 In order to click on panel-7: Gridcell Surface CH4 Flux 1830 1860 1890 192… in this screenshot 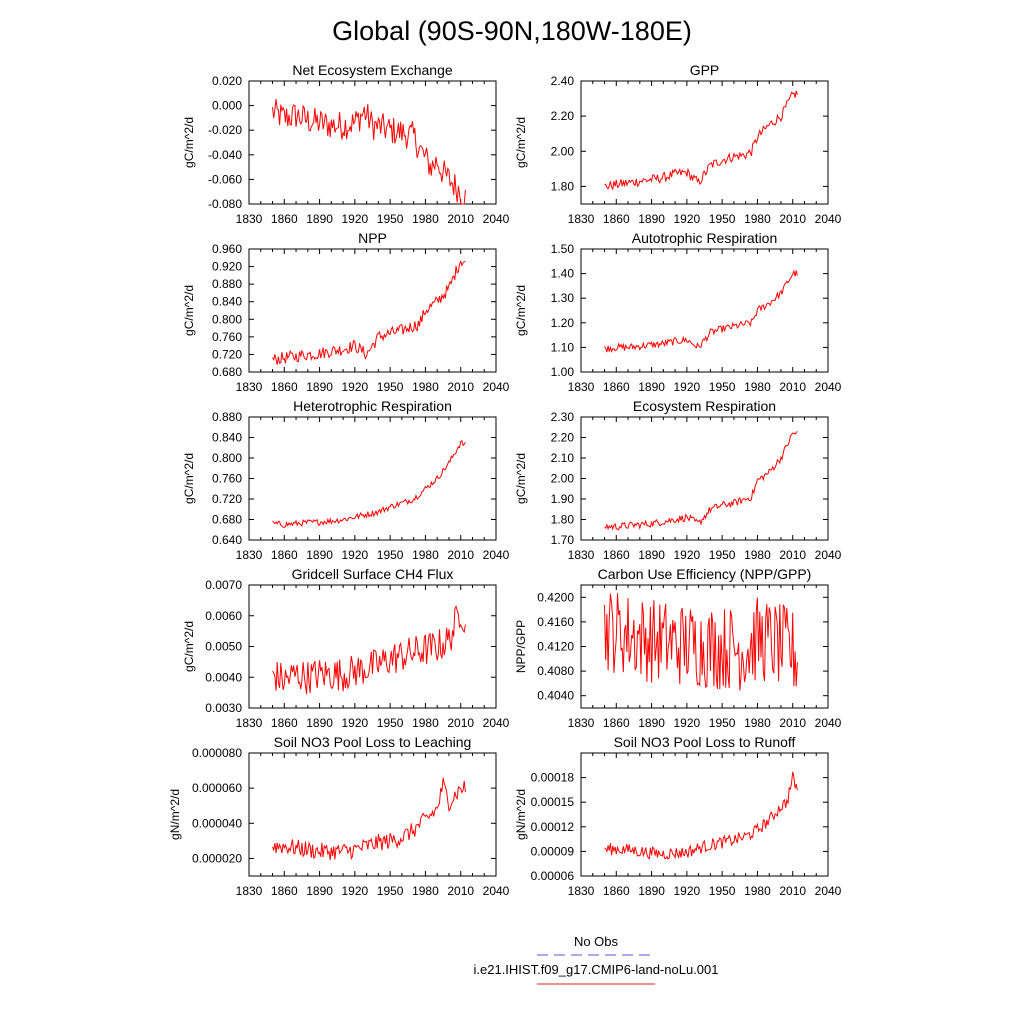, I will do `click(346, 648)`.